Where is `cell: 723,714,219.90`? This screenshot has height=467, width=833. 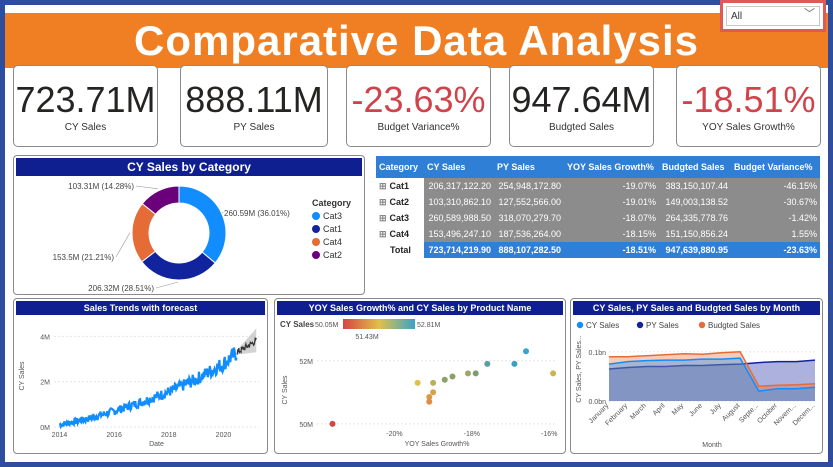
cell: 723,714,219.90 is located at coordinates (459, 250).